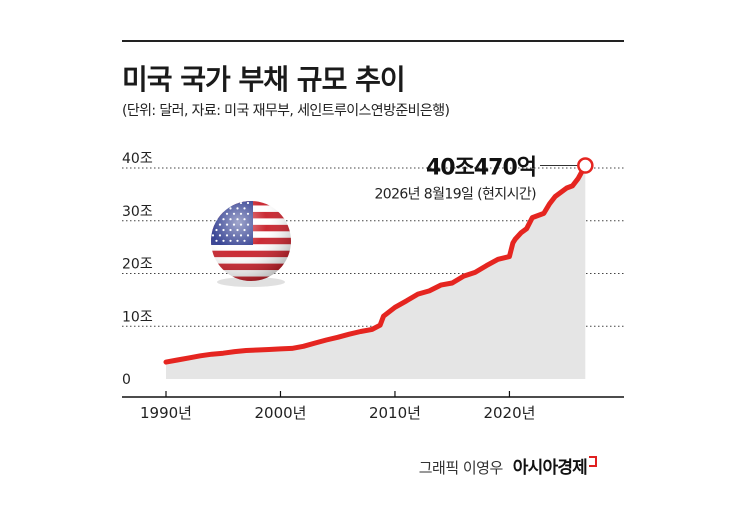 The width and height of the screenshot is (745, 506). I want to click on y-tick-label-30: 30조, so click(137, 212).